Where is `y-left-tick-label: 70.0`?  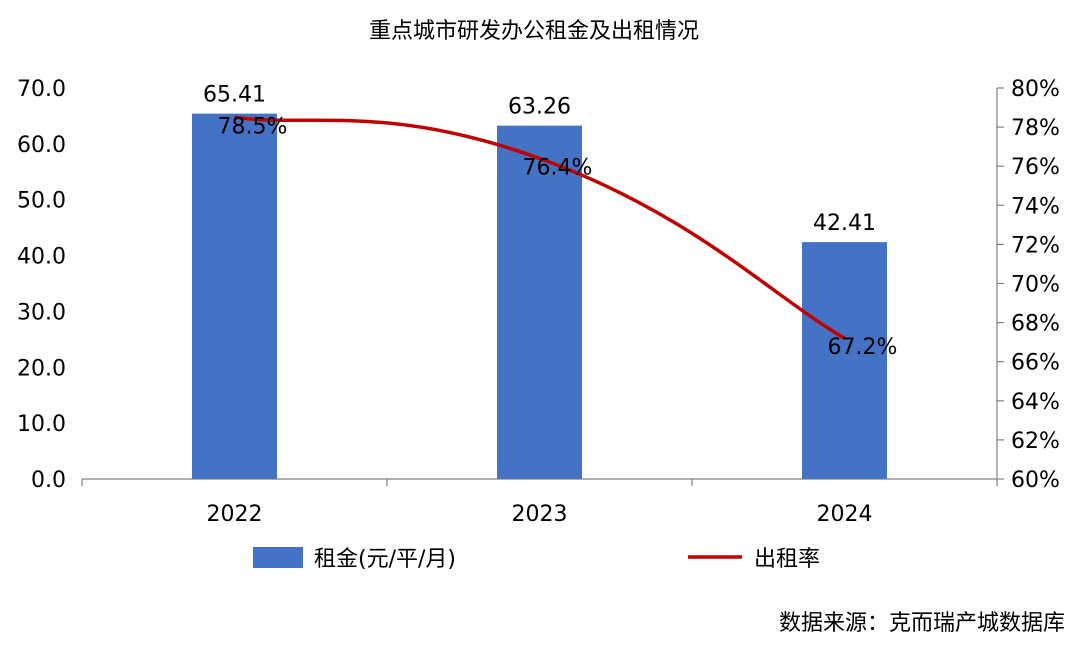 y-left-tick-label: 70.0 is located at coordinates (41, 89).